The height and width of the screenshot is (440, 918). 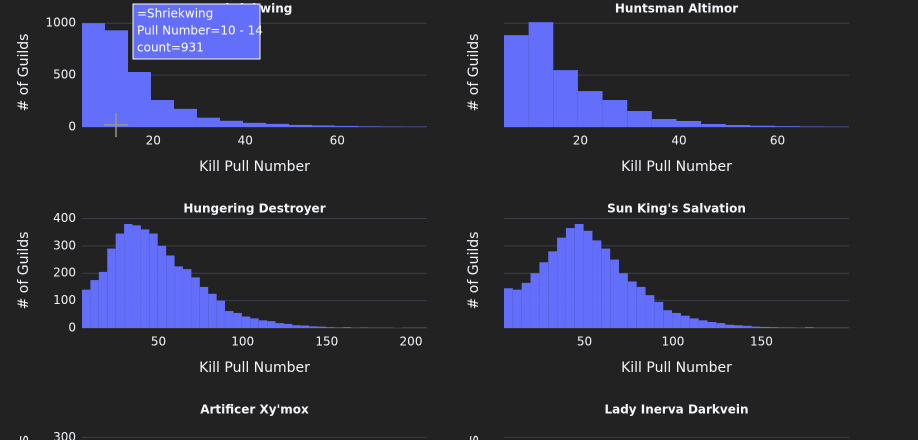 What do you see at coordinates (411, 342) in the screenshot?
I see `x-tick-label: 200` at bounding box center [411, 342].